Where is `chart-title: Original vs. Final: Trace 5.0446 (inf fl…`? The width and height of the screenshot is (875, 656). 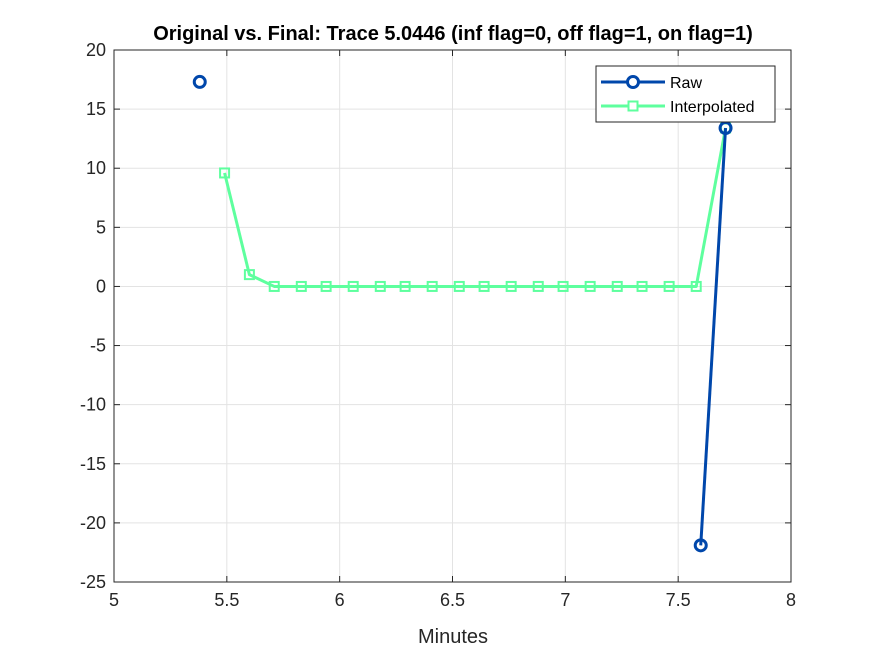 chart-title: Original vs. Final: Trace 5.0446 (inf fl… is located at coordinates (453, 34).